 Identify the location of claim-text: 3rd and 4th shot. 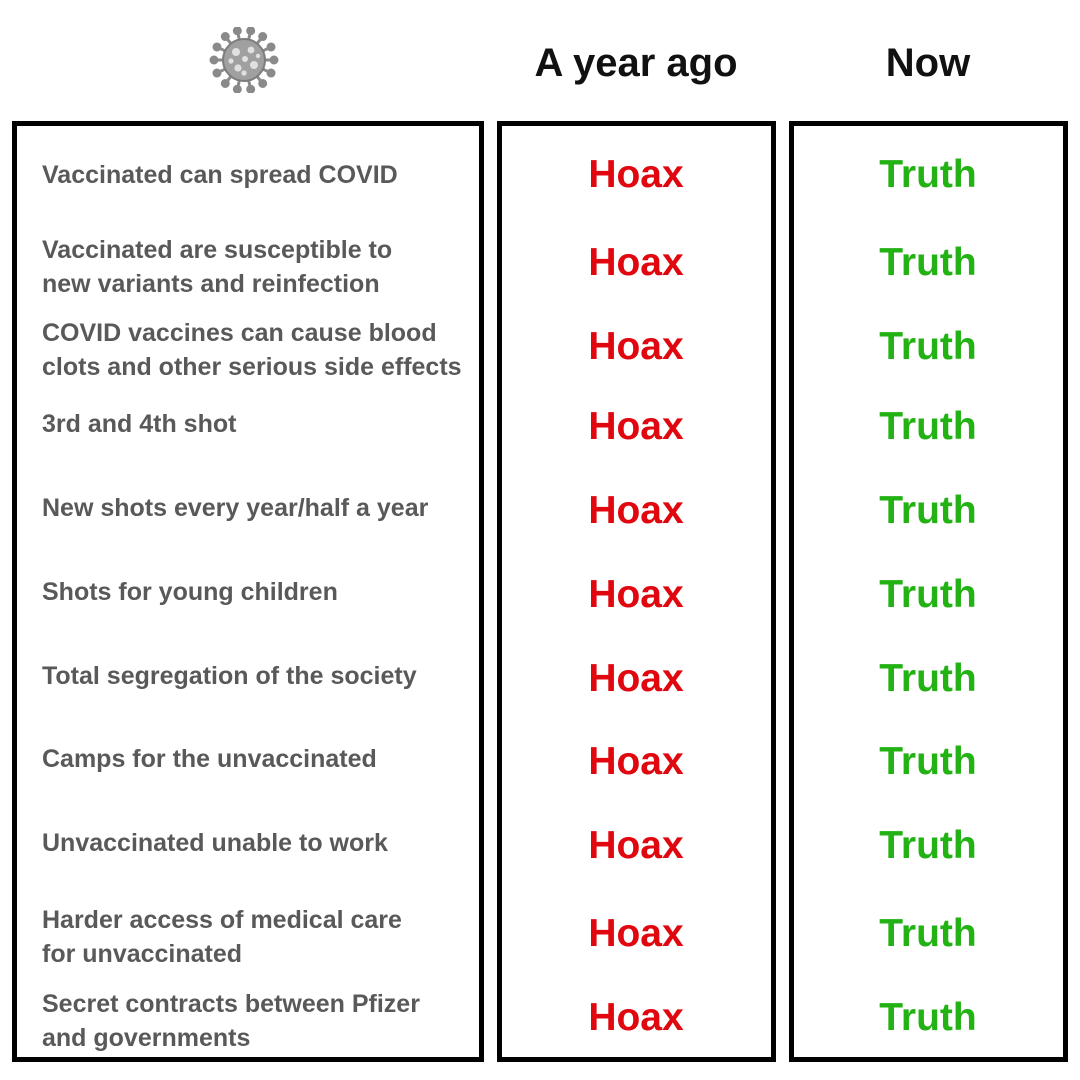
(139, 424).